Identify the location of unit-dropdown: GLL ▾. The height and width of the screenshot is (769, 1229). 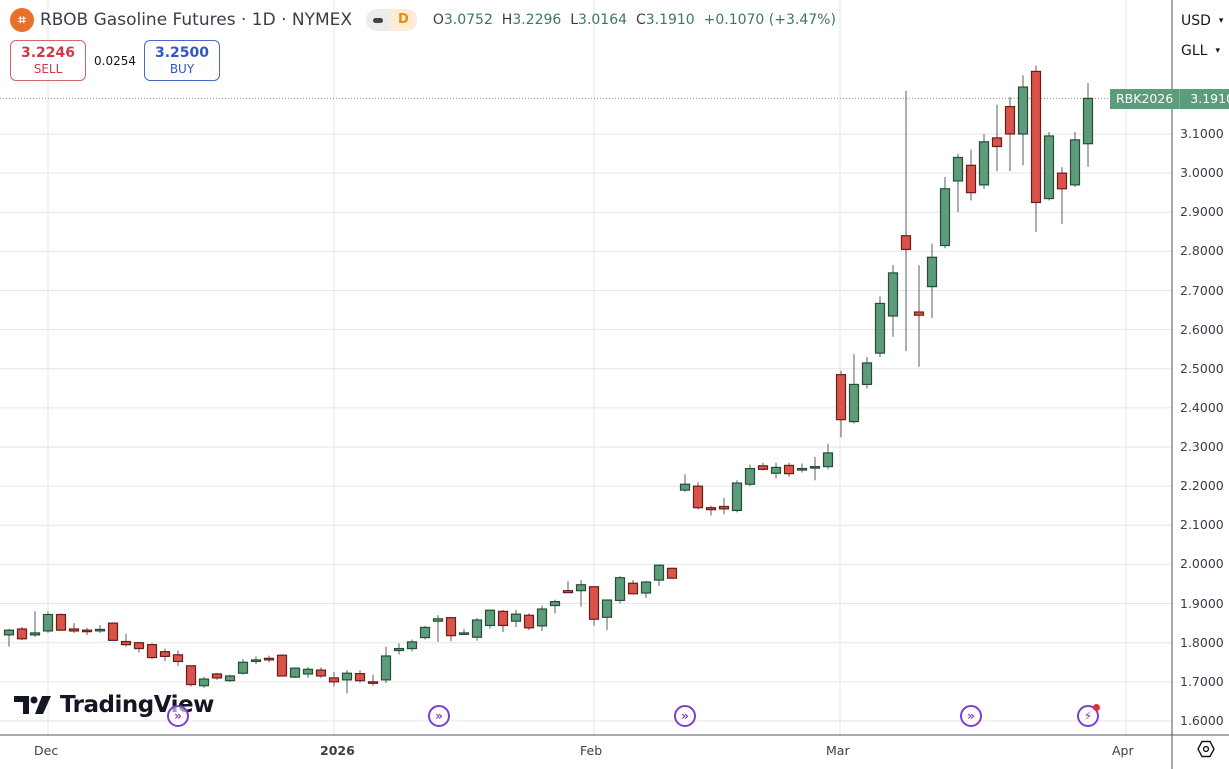
(1200, 51).